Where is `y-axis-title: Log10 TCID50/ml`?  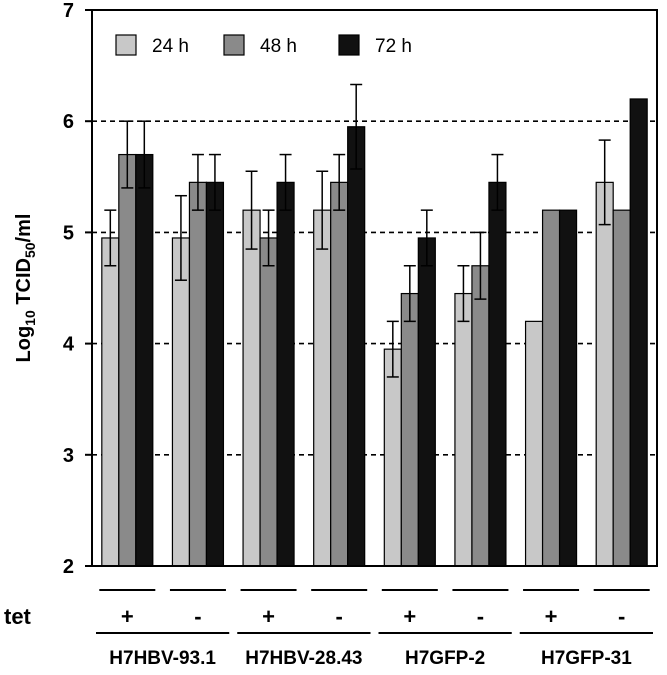
y-axis-title: Log10 TCID50/ml is located at coordinates (25, 288).